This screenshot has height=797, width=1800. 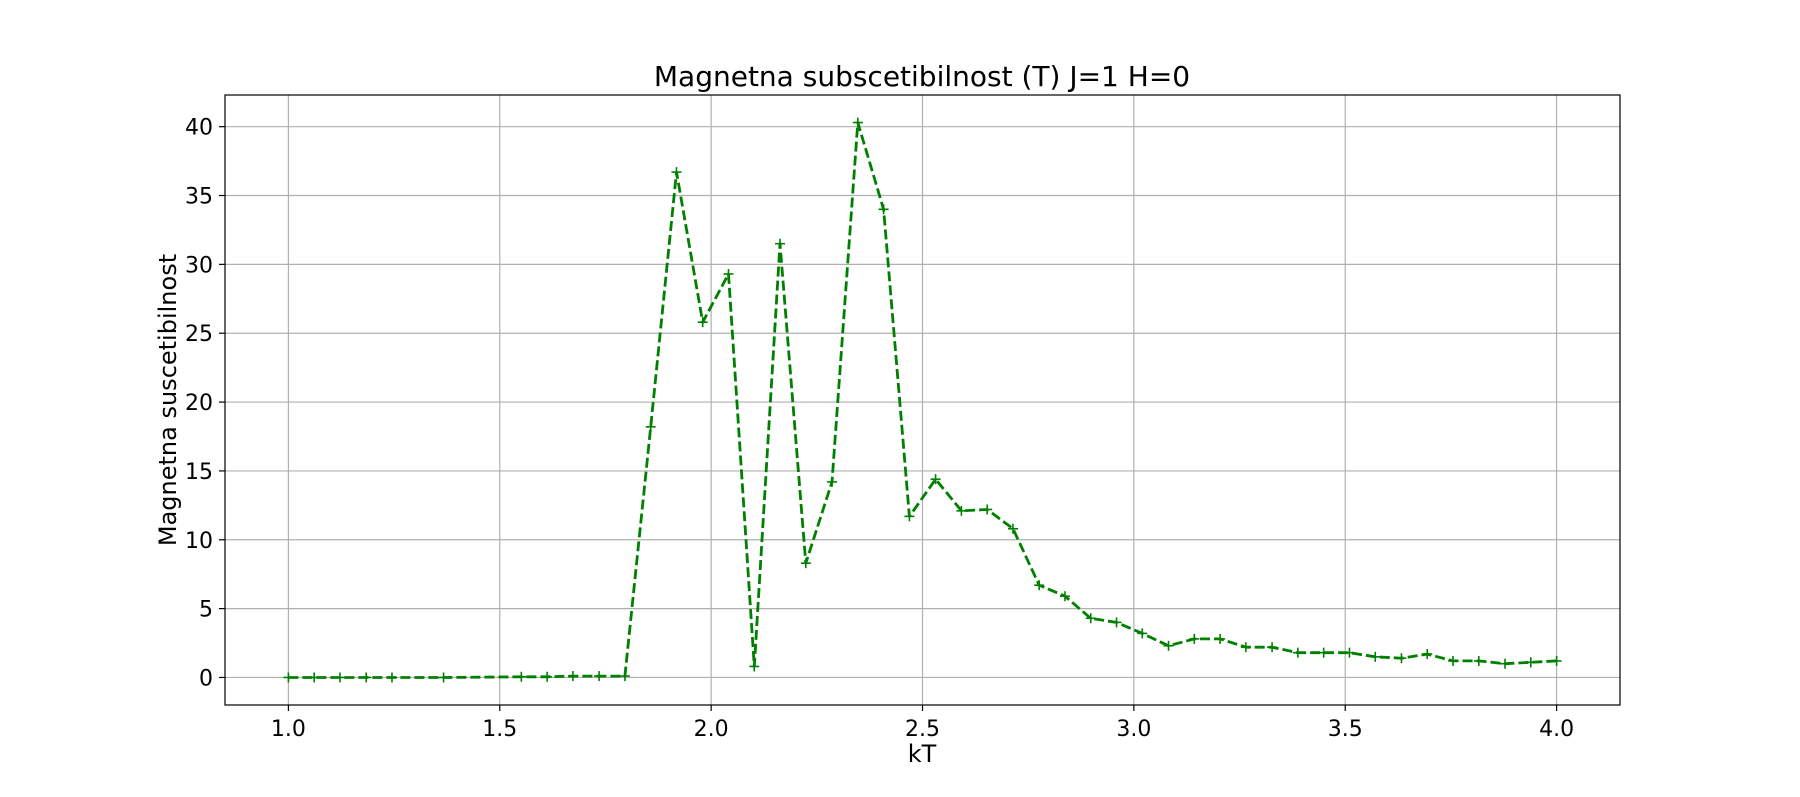 What do you see at coordinates (922, 729) in the screenshot?
I see `x-tick-label: 2.5` at bounding box center [922, 729].